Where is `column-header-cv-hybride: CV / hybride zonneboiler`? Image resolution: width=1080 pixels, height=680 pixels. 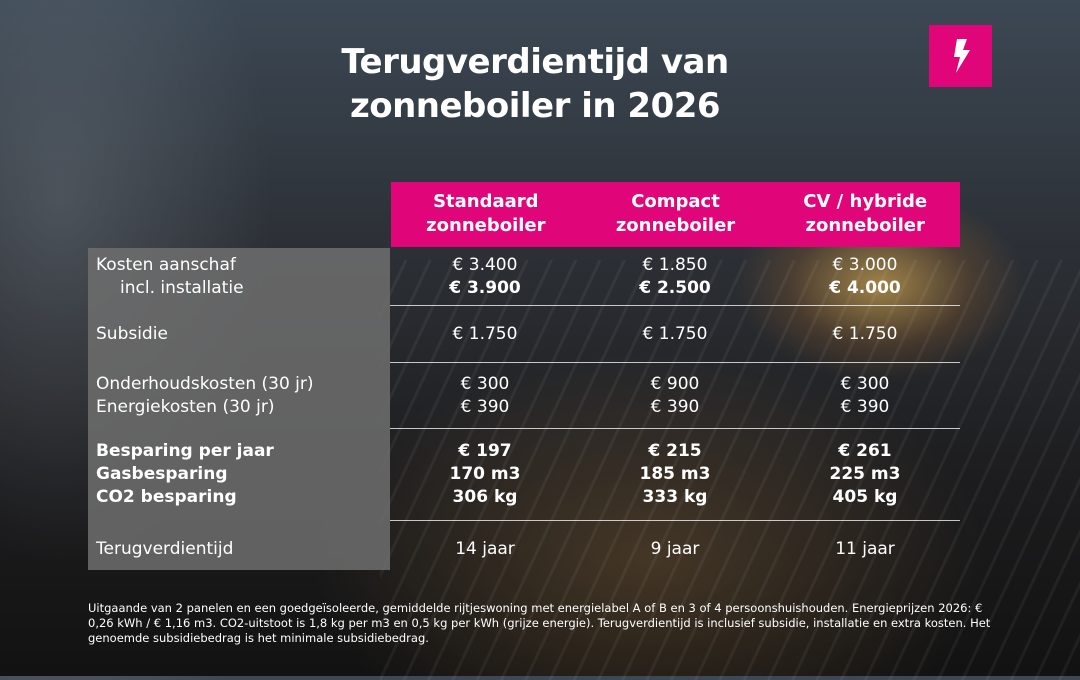
column-header-cv-hybride: CV / hybride zonneboiler is located at coordinates (865, 213).